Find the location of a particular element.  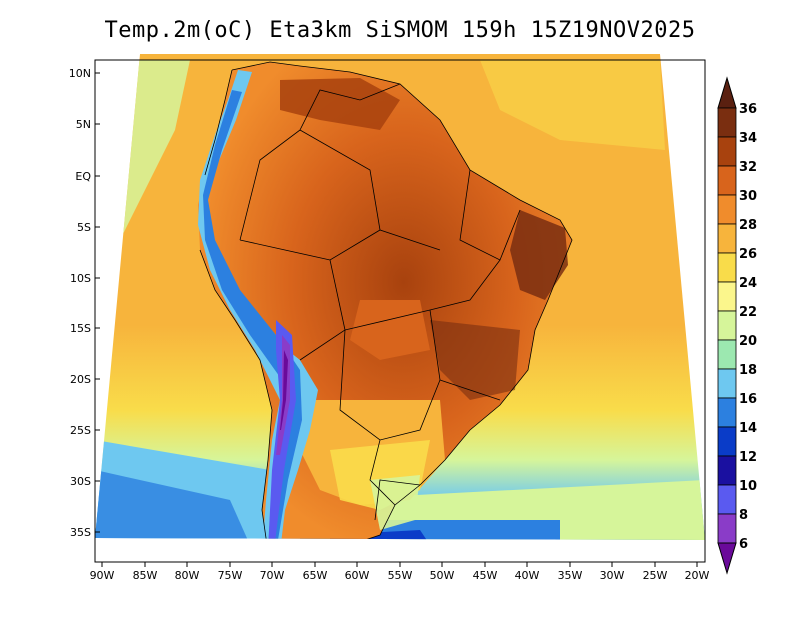

lat-label: 20S is located at coordinates (80, 379).